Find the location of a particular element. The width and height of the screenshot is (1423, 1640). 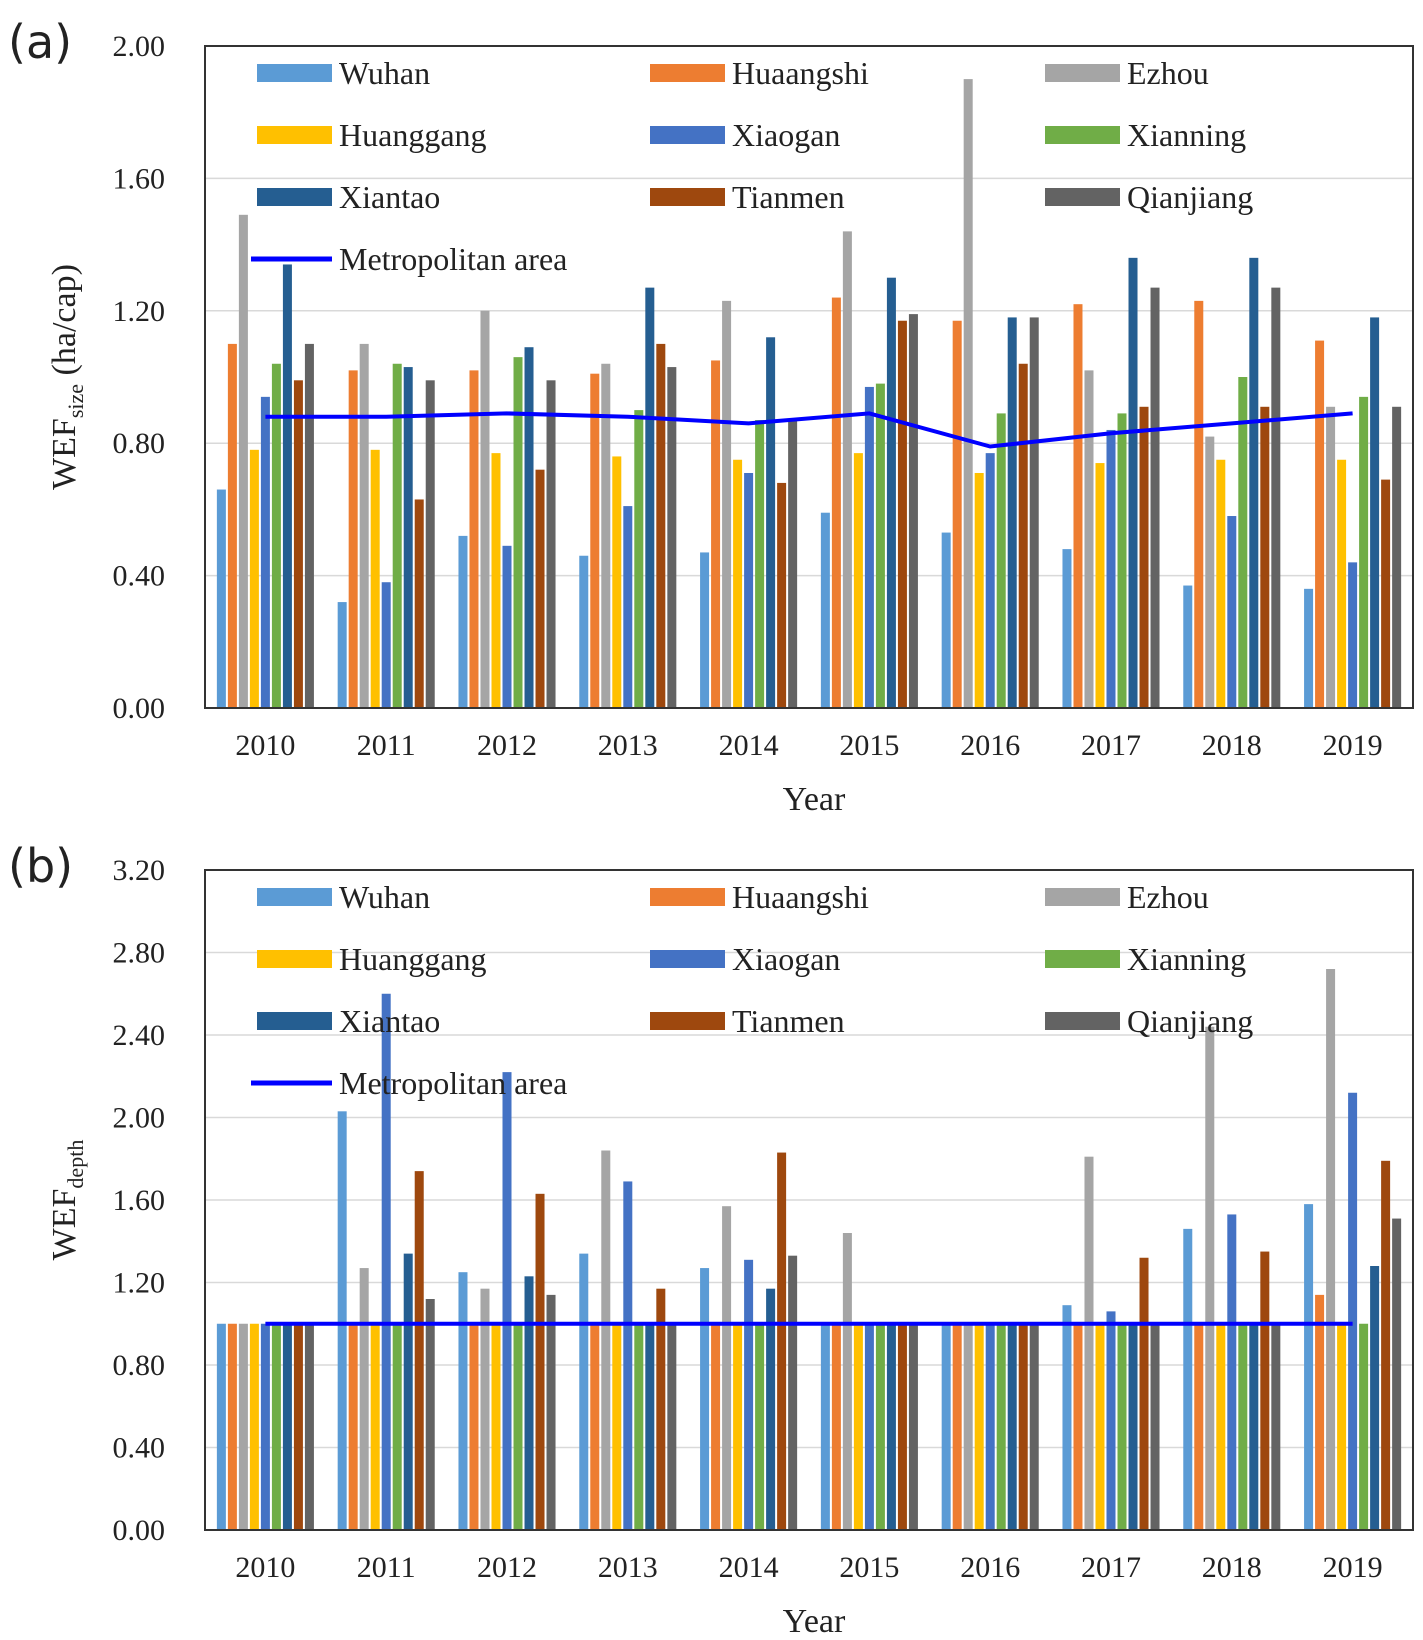

panel-label: (b) is located at coordinates (40, 866).